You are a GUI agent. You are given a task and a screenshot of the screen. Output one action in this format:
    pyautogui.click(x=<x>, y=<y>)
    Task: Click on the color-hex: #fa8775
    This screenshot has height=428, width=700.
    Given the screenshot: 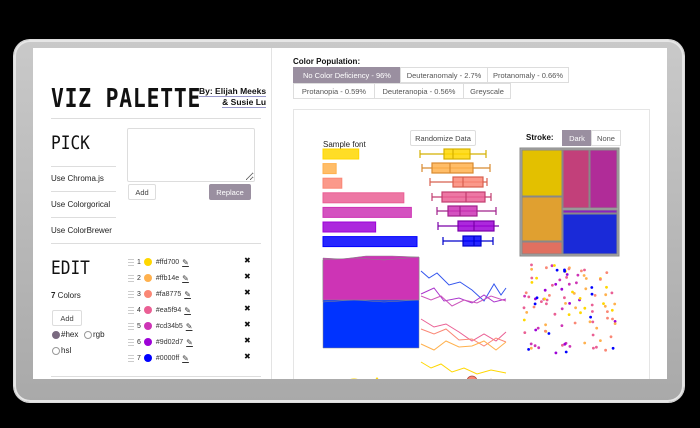 What is the action you would take?
    pyautogui.click(x=168, y=294)
    